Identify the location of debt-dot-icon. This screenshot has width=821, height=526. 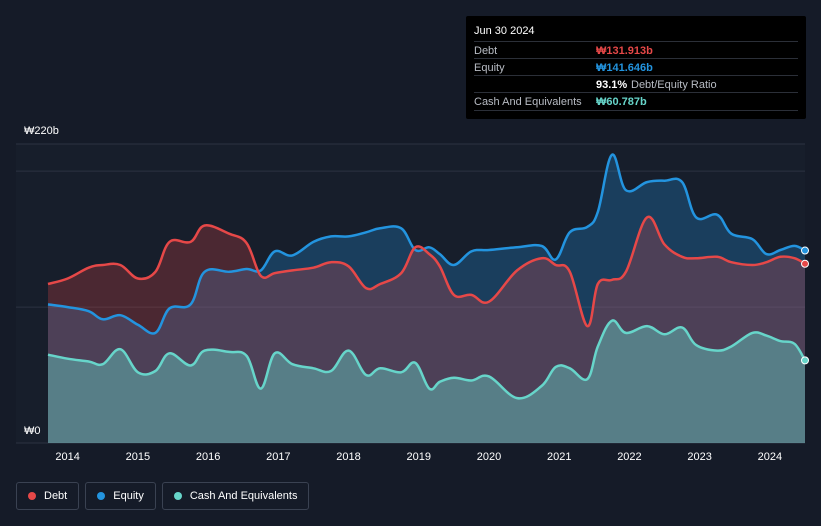
(32, 496).